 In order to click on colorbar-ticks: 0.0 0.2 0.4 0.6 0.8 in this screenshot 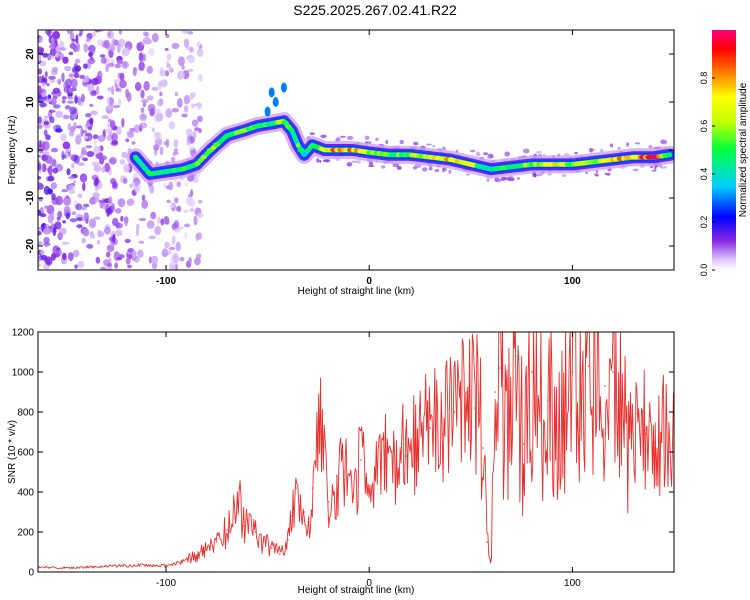, I will do `click(707, 174)`.